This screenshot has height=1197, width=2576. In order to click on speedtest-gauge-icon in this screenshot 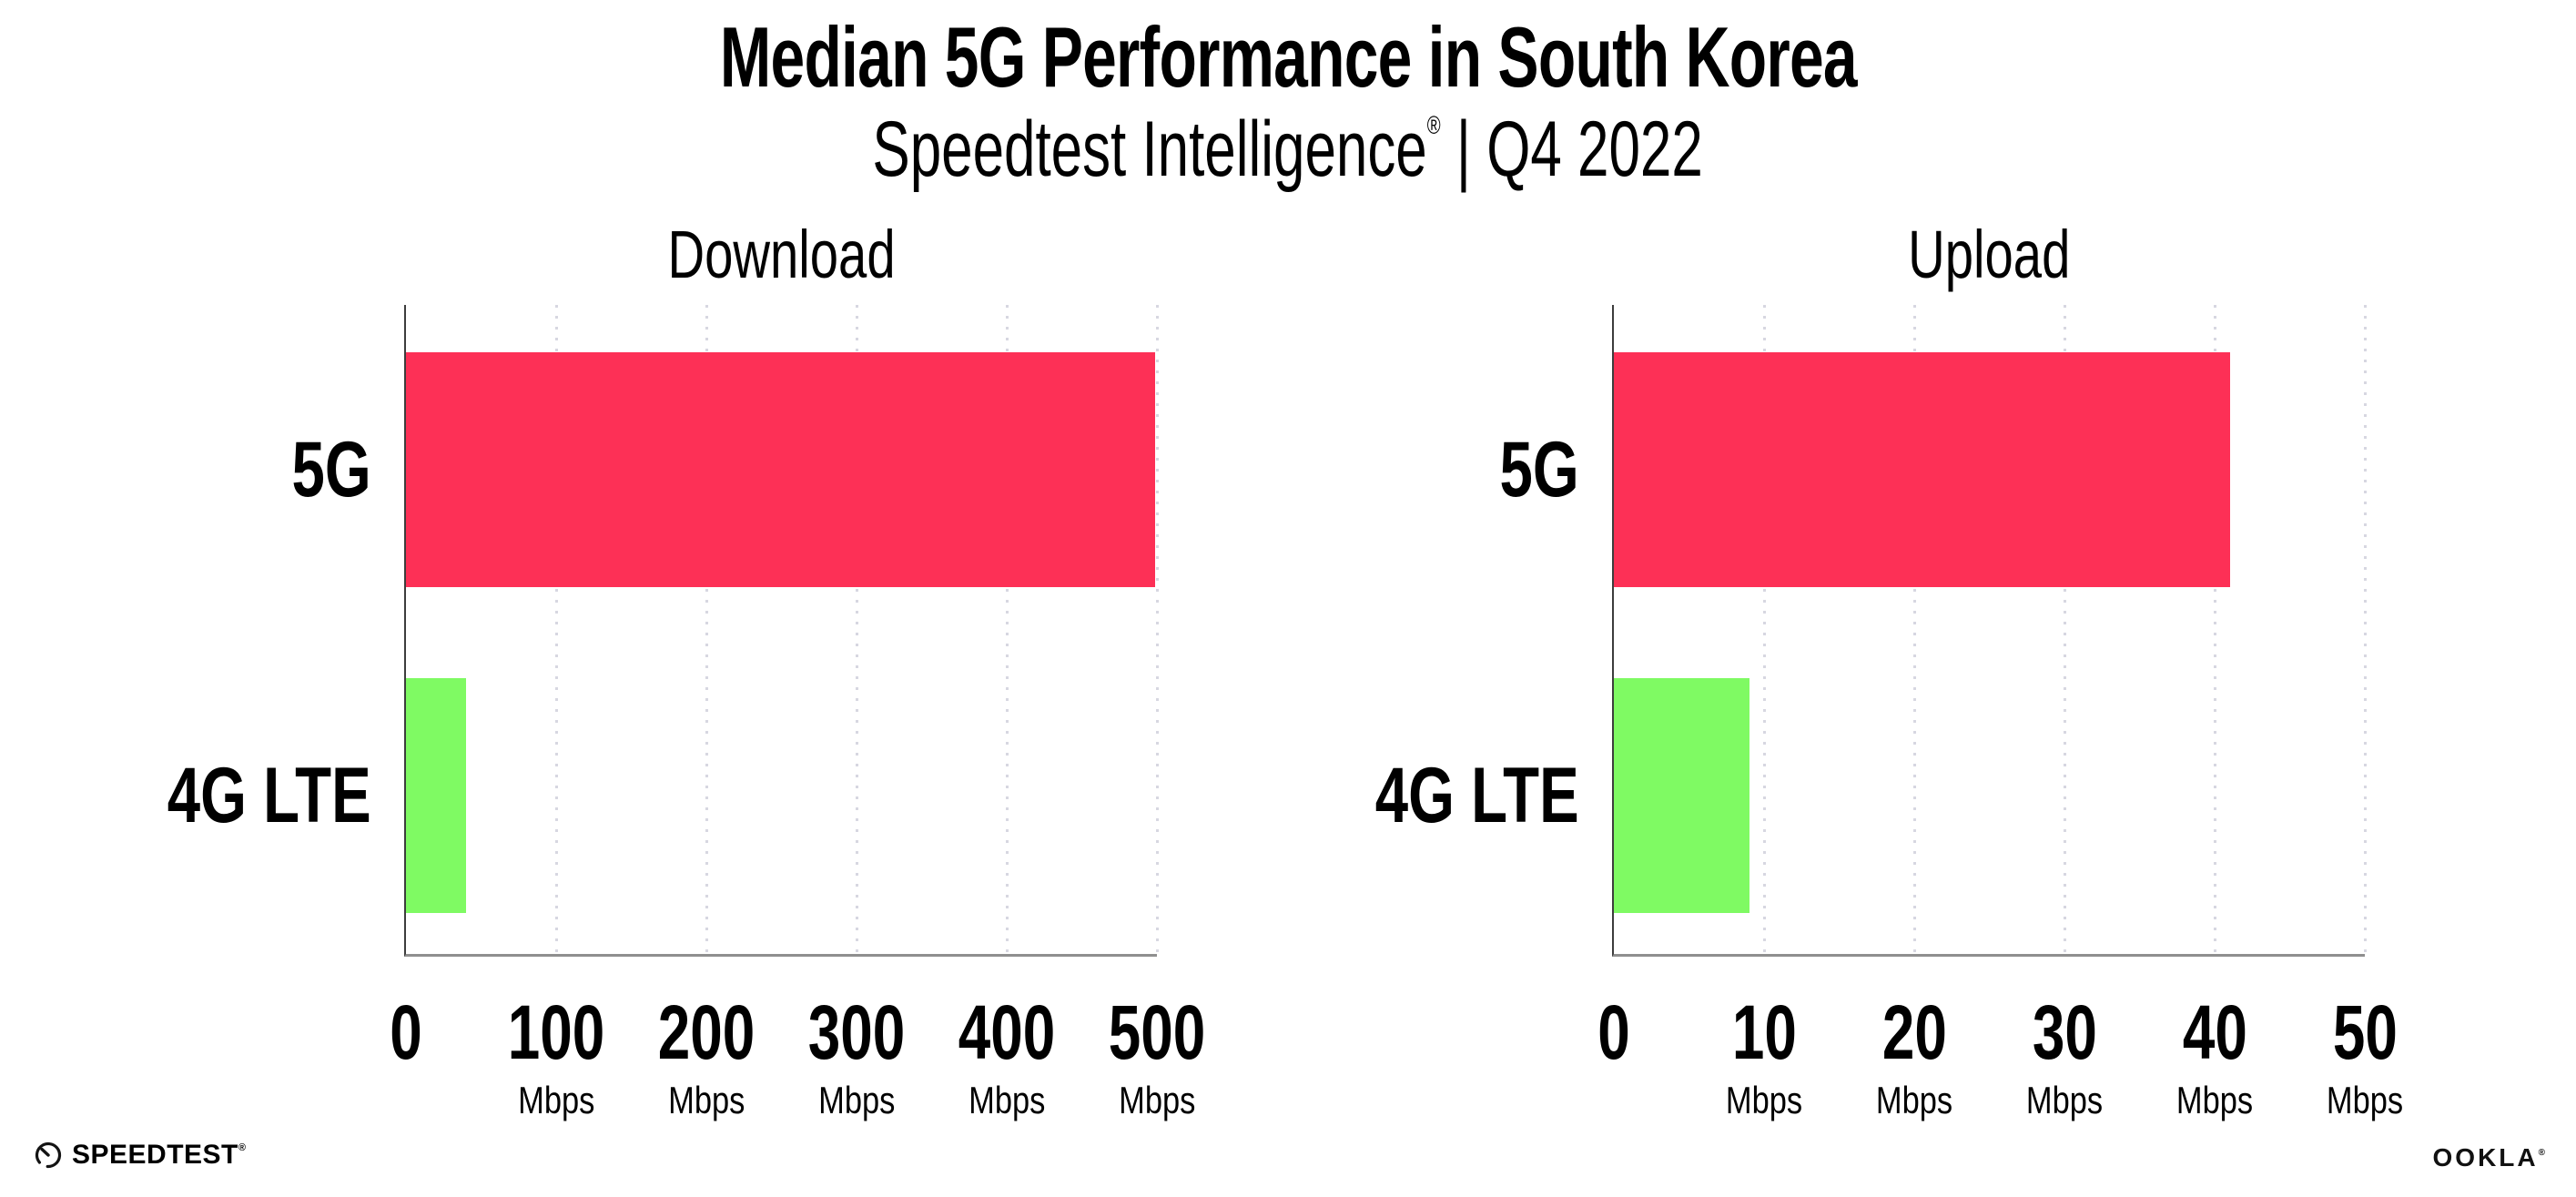, I will do `click(48, 1155)`.